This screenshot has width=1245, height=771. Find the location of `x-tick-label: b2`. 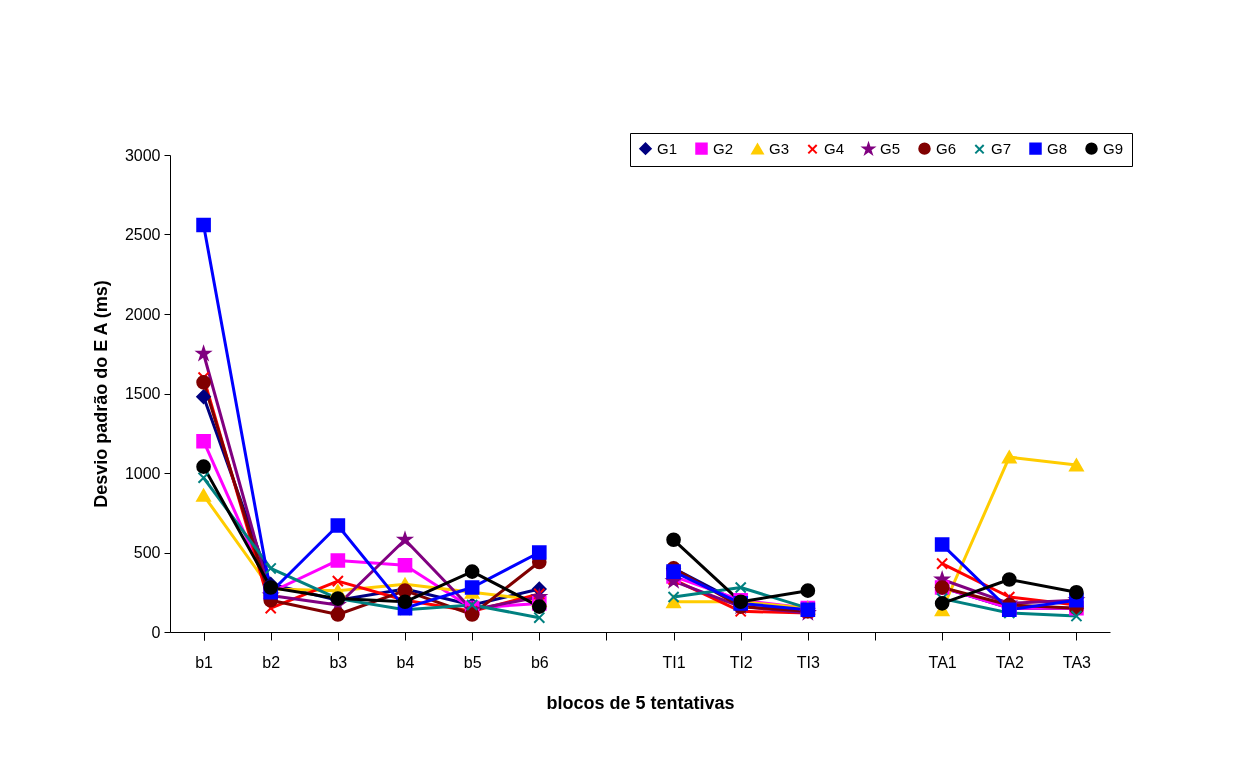

x-tick-label: b2 is located at coordinates (271, 662).